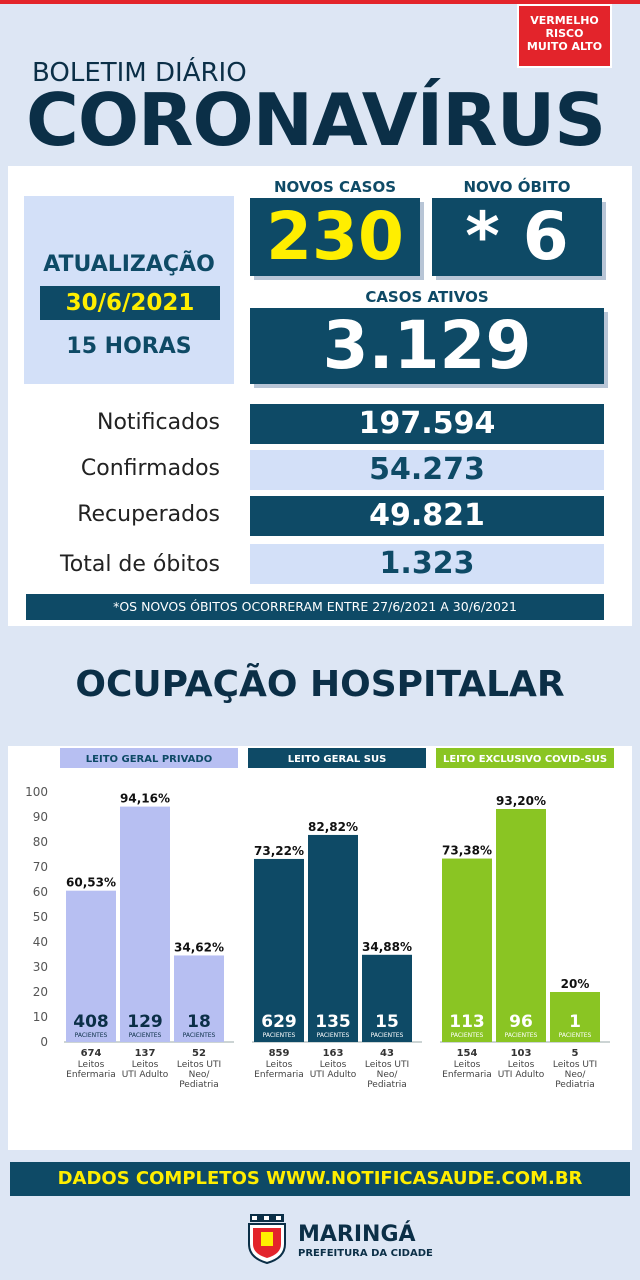 Image resolution: width=640 pixels, height=1280 pixels. What do you see at coordinates (40, 942) in the screenshot?
I see `y-tick-label: 40` at bounding box center [40, 942].